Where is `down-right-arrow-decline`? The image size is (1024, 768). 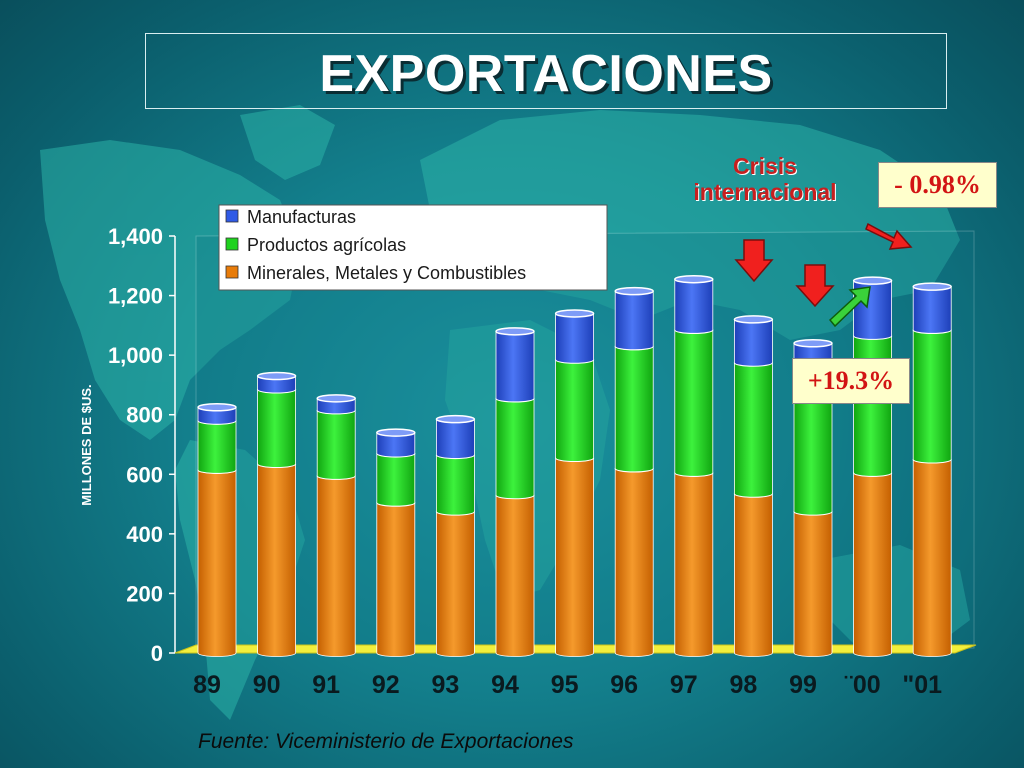
down-right-arrow-decline is located at coordinates (889, 236).